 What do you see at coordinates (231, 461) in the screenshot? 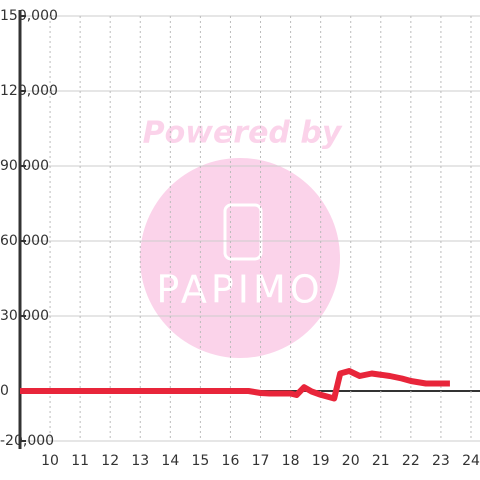
I see `x-tick-label: 16` at bounding box center [231, 461].